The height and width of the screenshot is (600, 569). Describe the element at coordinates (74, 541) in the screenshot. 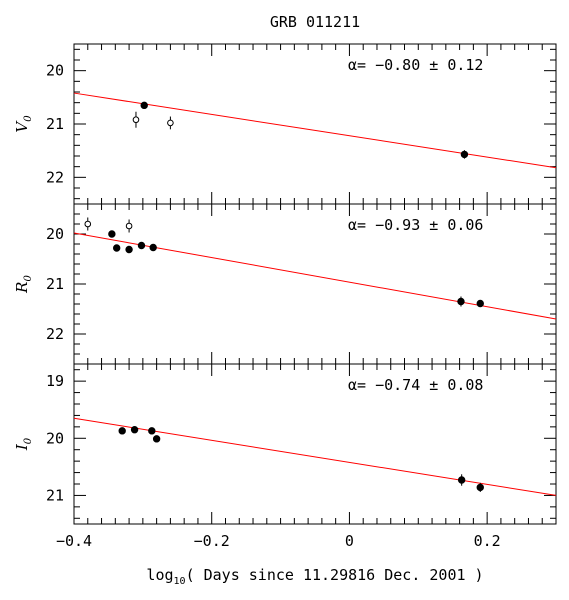

I see `x-tick-label: −0.4` at that location.